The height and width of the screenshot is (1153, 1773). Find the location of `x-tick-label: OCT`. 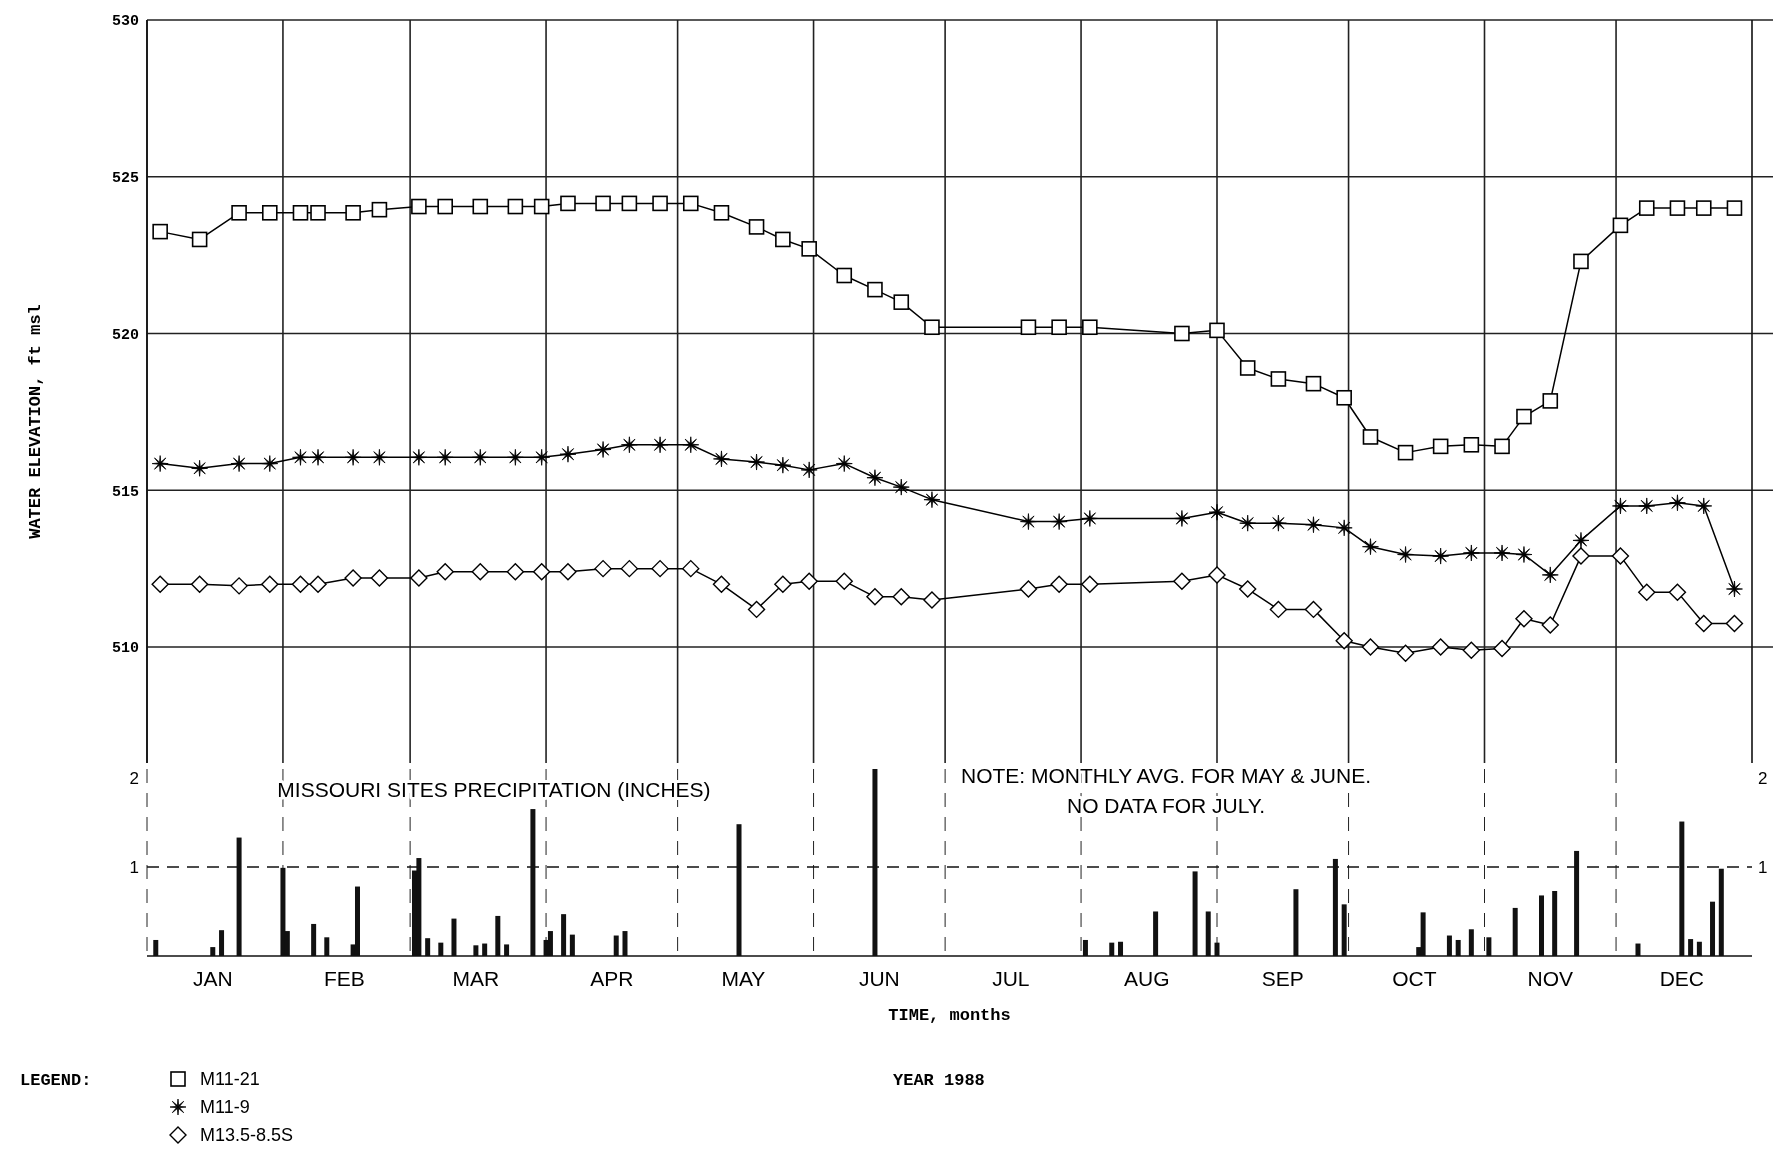

x-tick-label: OCT is located at coordinates (1414, 978).